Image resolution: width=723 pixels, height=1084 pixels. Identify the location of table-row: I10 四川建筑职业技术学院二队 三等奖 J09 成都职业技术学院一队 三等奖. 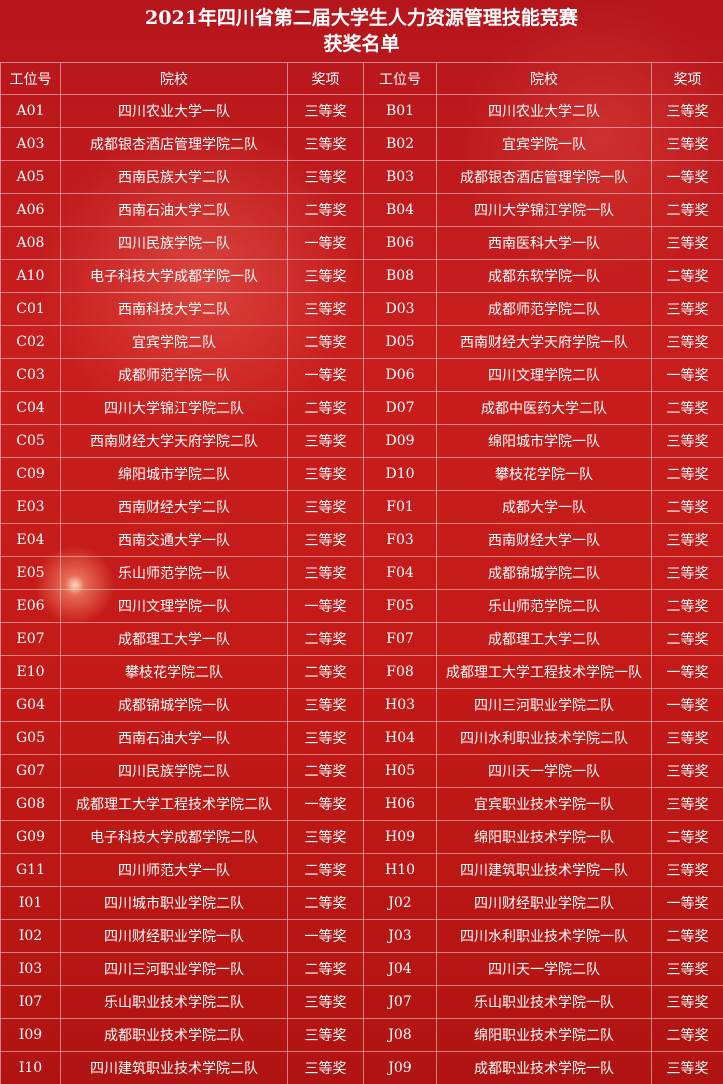
(361, 1067).